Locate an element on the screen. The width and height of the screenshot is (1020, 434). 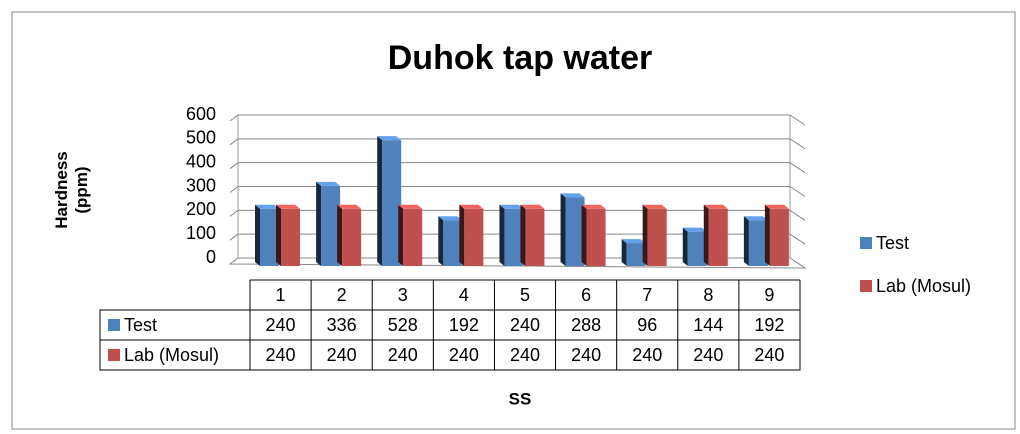
x-tick-label: 2 is located at coordinates (342, 295).